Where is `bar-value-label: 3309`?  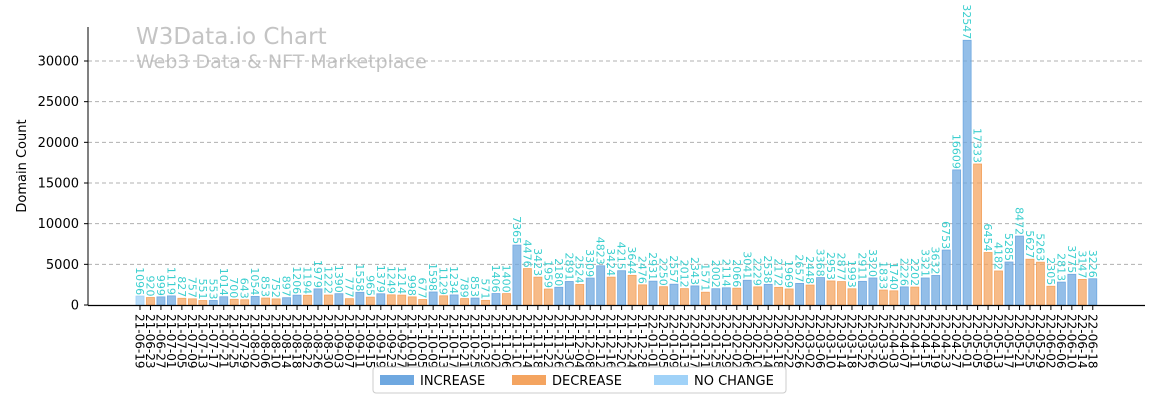
bar-value-label: 3309 is located at coordinates (589, 263).